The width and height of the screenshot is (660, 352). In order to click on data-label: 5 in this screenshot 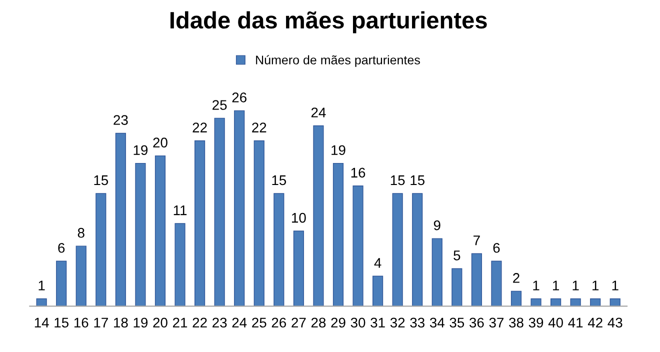, I will do `click(457, 255)`.